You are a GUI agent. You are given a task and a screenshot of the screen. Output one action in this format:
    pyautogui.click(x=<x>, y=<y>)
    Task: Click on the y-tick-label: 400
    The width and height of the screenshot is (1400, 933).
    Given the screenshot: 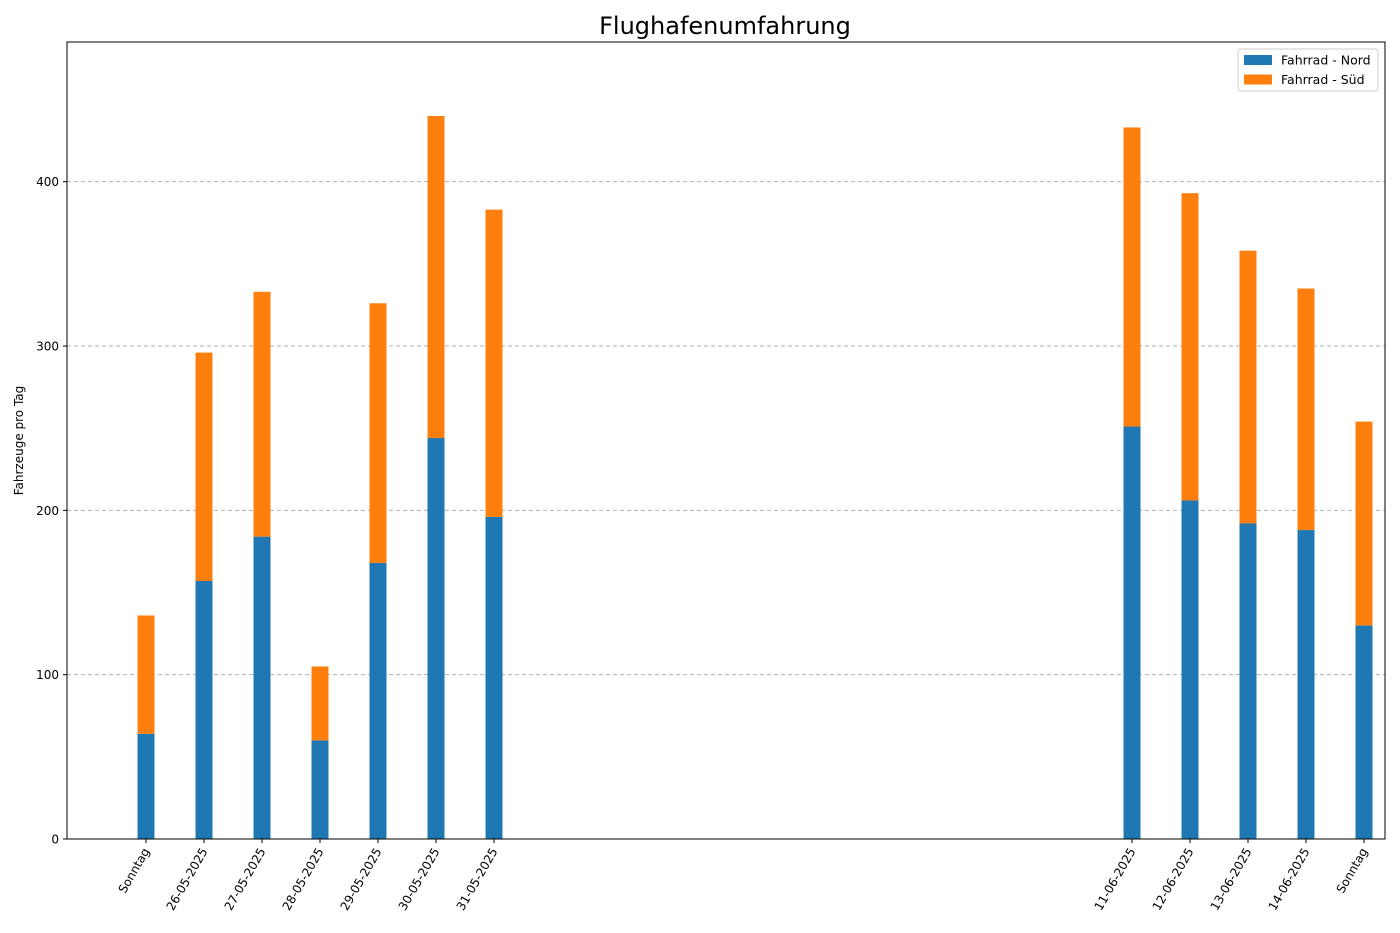 What is the action you would take?
    pyautogui.click(x=47, y=182)
    